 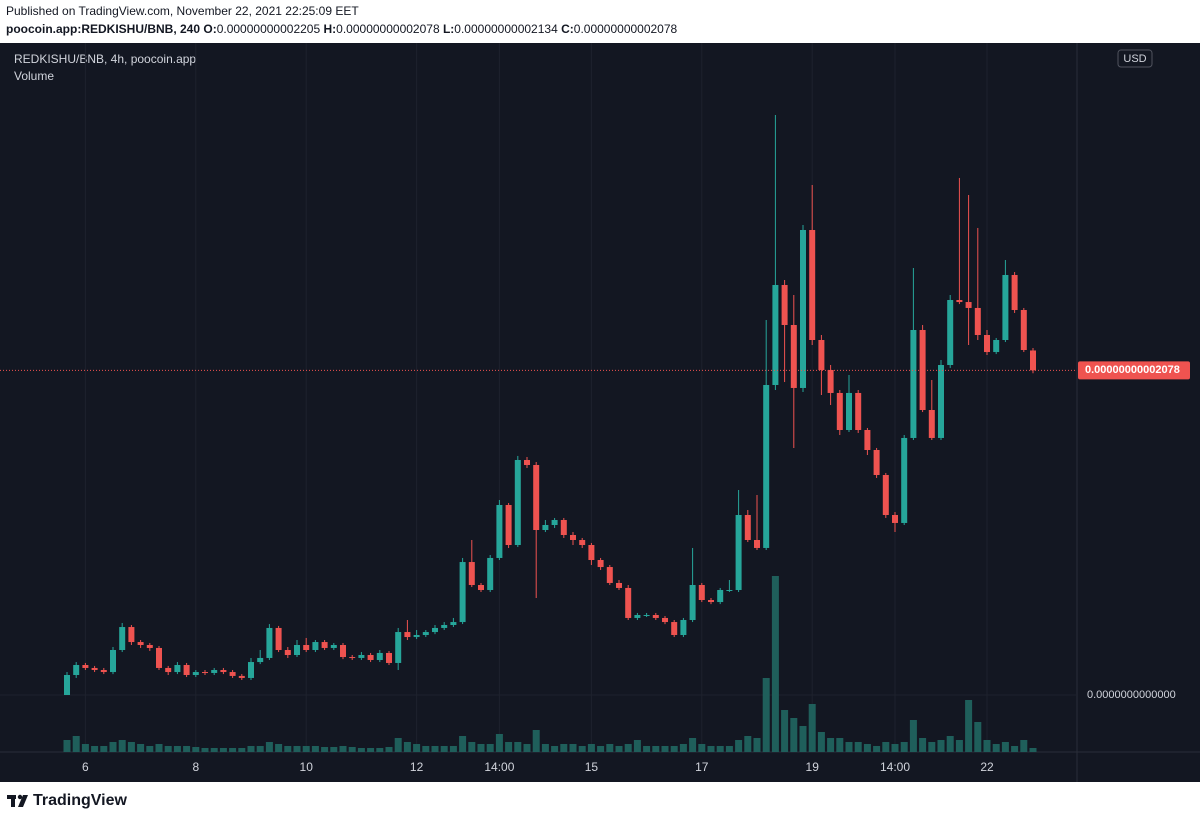 I want to click on logo-icon, so click(x=17, y=800).